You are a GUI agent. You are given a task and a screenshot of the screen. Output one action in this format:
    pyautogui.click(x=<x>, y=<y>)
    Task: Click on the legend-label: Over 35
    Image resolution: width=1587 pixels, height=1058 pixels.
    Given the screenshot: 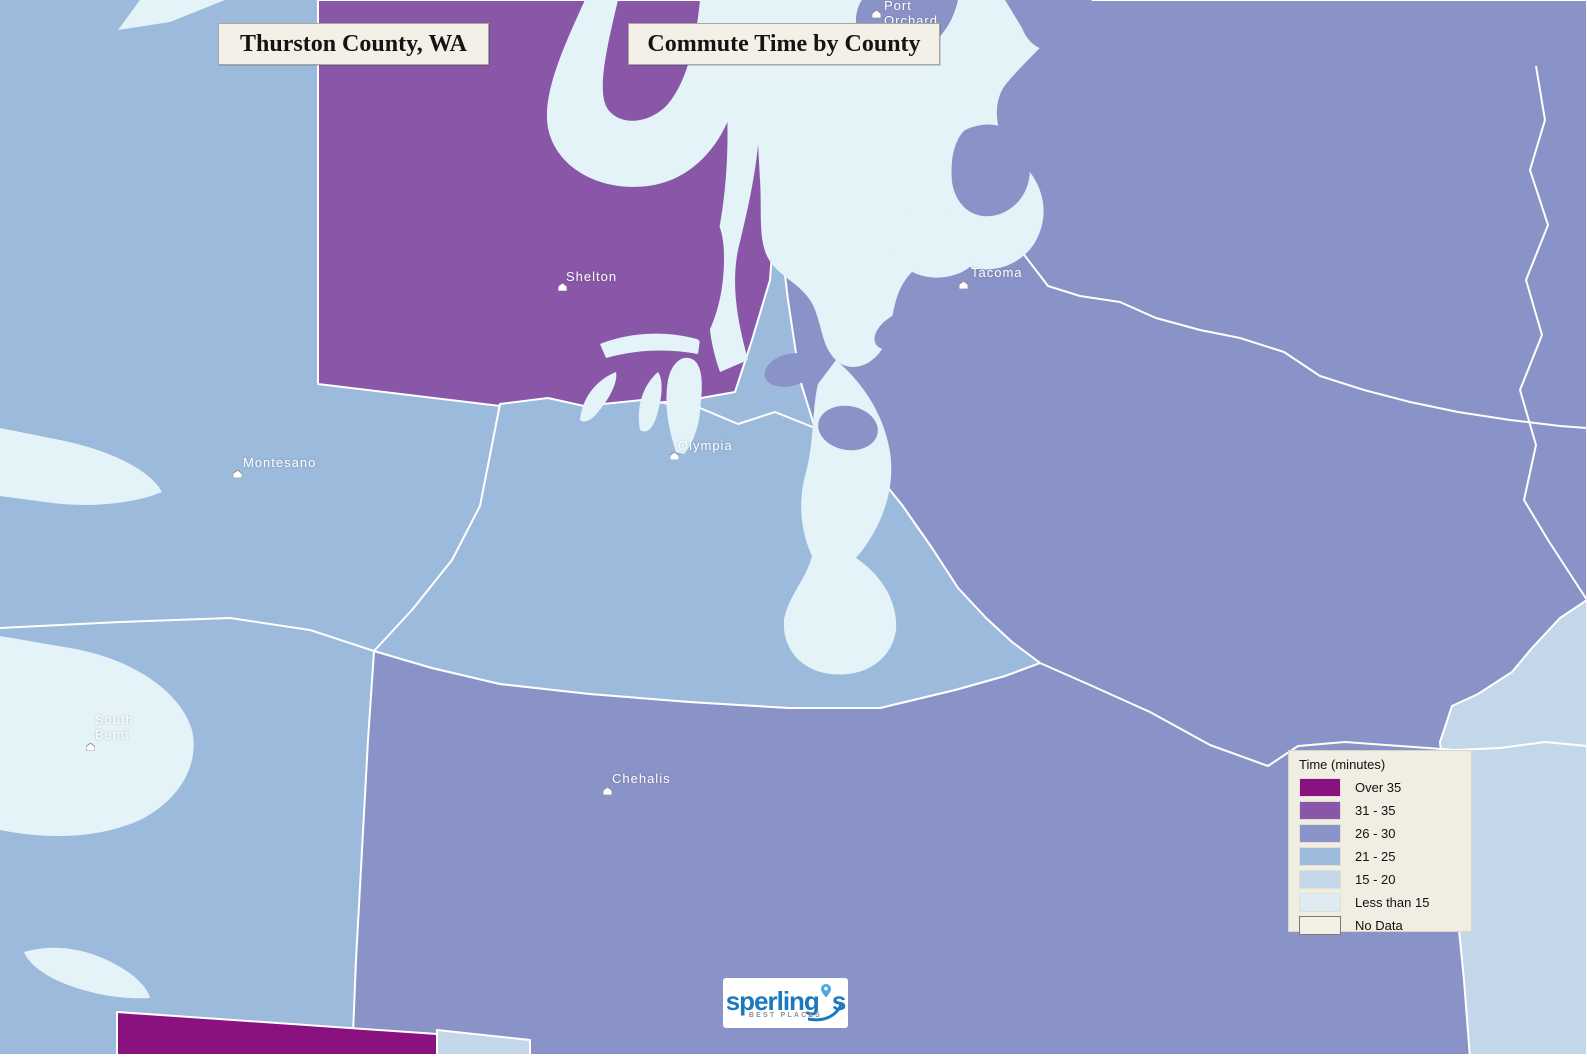 What is the action you would take?
    pyautogui.click(x=1378, y=787)
    